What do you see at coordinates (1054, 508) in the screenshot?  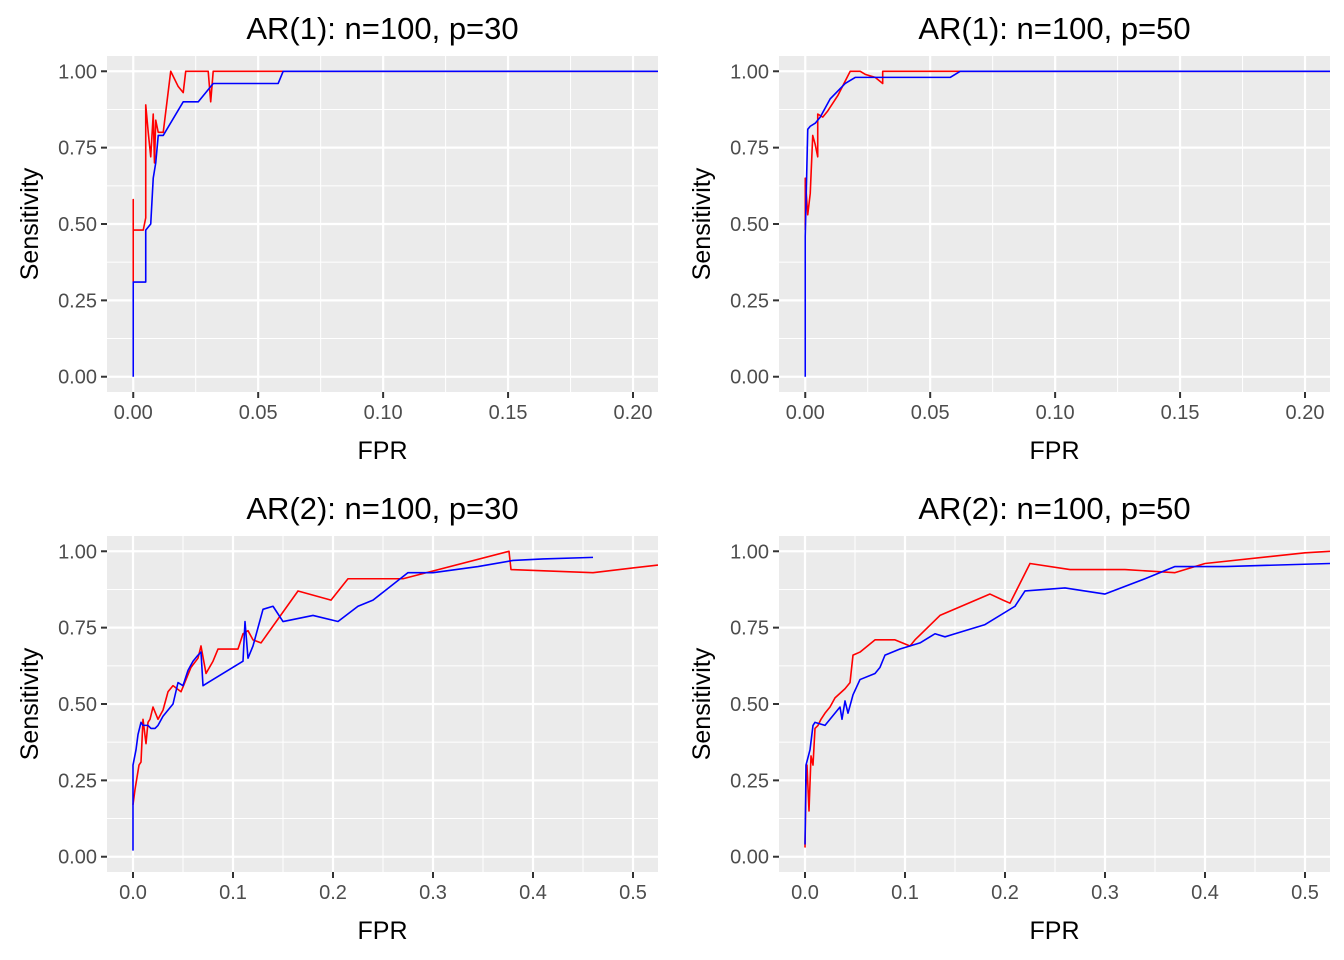 I see `panel-title: AR(2): n=100, p=50` at bounding box center [1054, 508].